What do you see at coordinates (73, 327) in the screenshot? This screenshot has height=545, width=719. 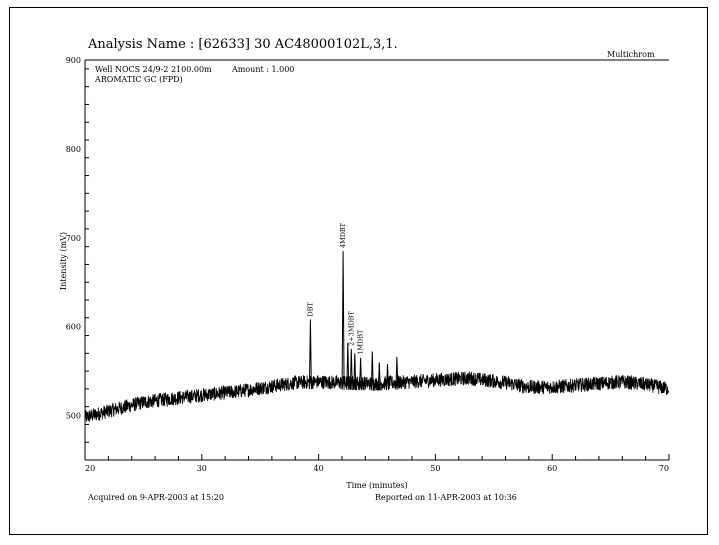 I see `y-tick-label: 600` at bounding box center [73, 327].